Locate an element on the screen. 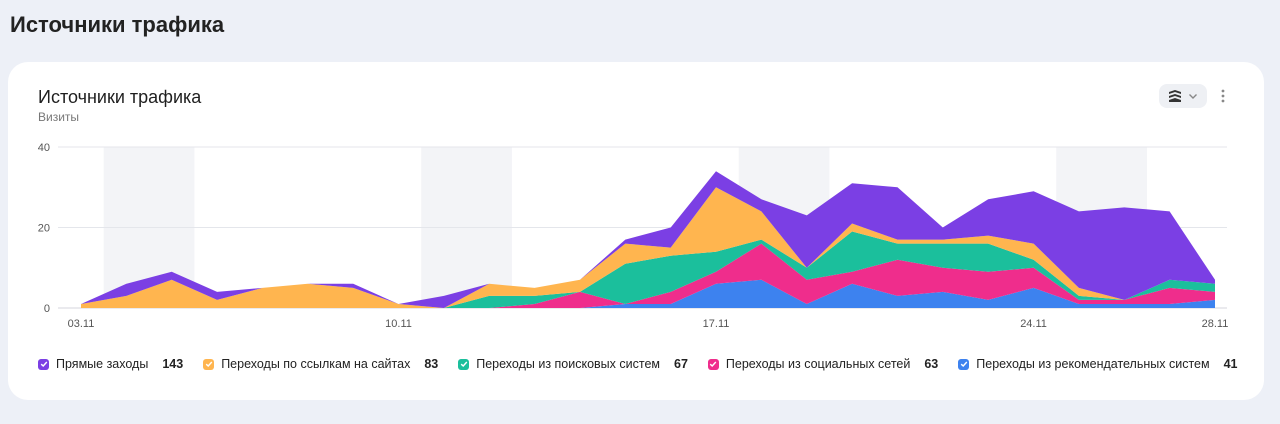 The width and height of the screenshot is (1280, 424). legend-total: 143 is located at coordinates (173, 364).